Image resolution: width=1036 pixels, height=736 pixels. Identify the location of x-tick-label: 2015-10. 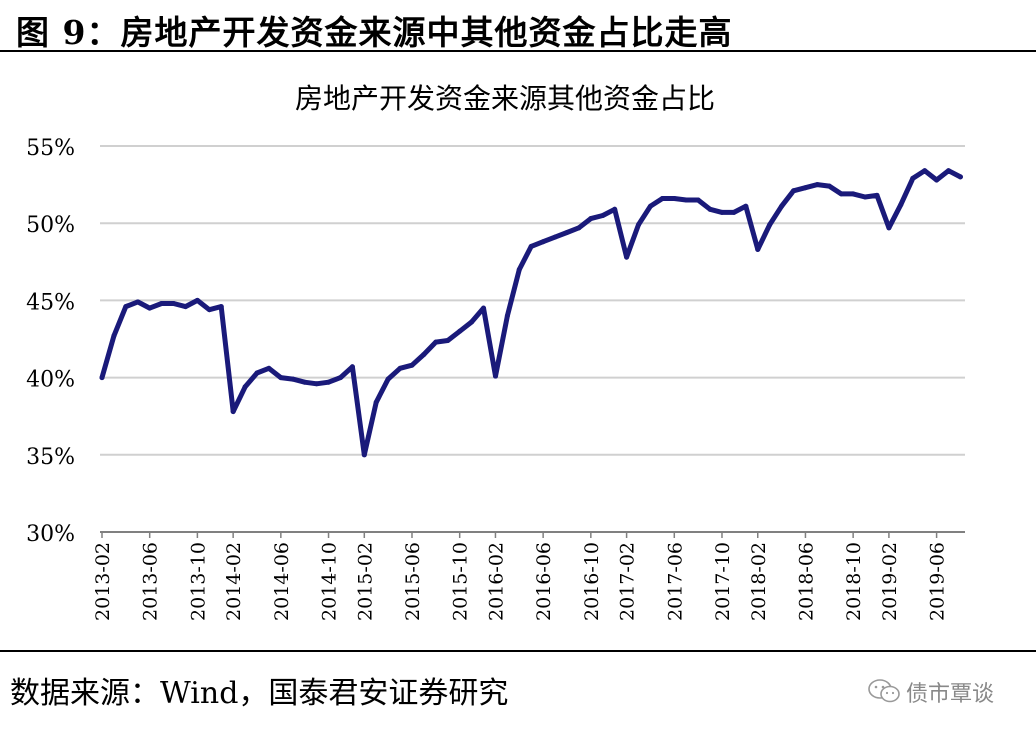
(461, 581).